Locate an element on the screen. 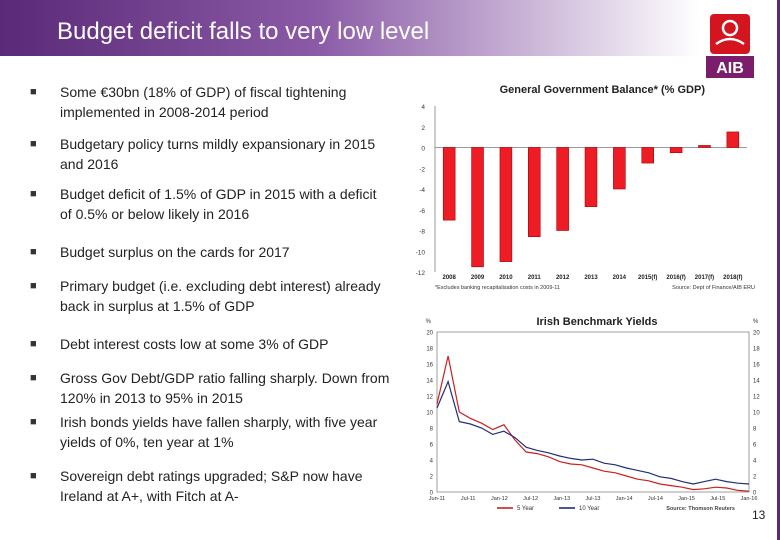  legend-label: 5 Year is located at coordinates (525, 509).